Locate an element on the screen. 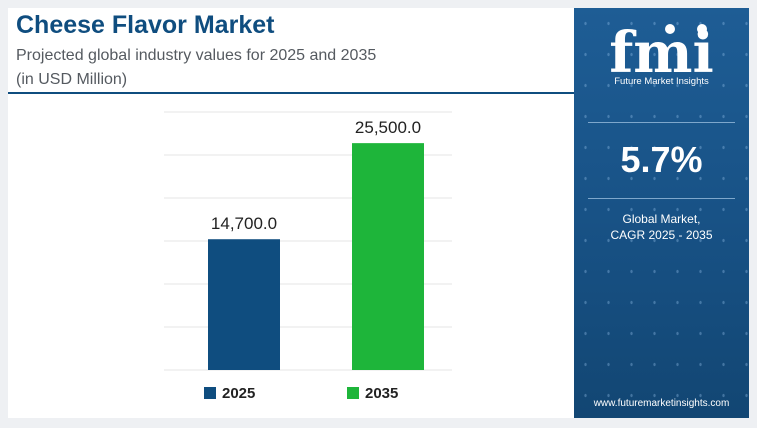 Image resolution: width=757 pixels, height=428 pixels. cagr-value: 5.7% is located at coordinates (661, 159).